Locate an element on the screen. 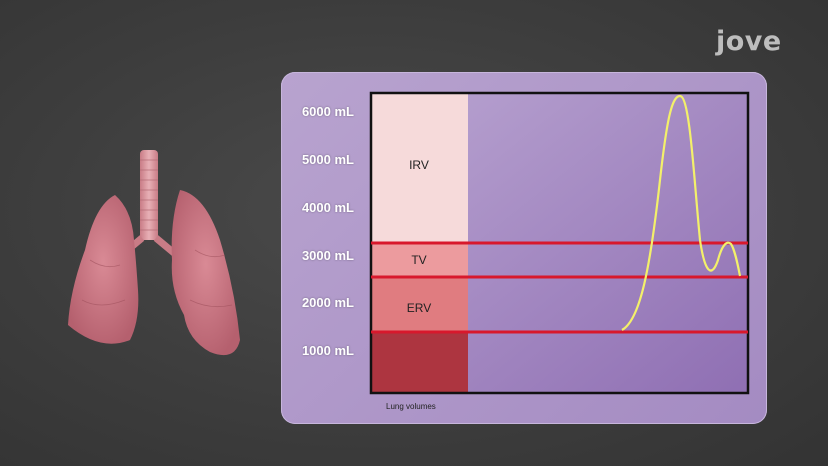 This screenshot has height=466, width=828. y-tick-label: 5000 mL is located at coordinates (327, 159).